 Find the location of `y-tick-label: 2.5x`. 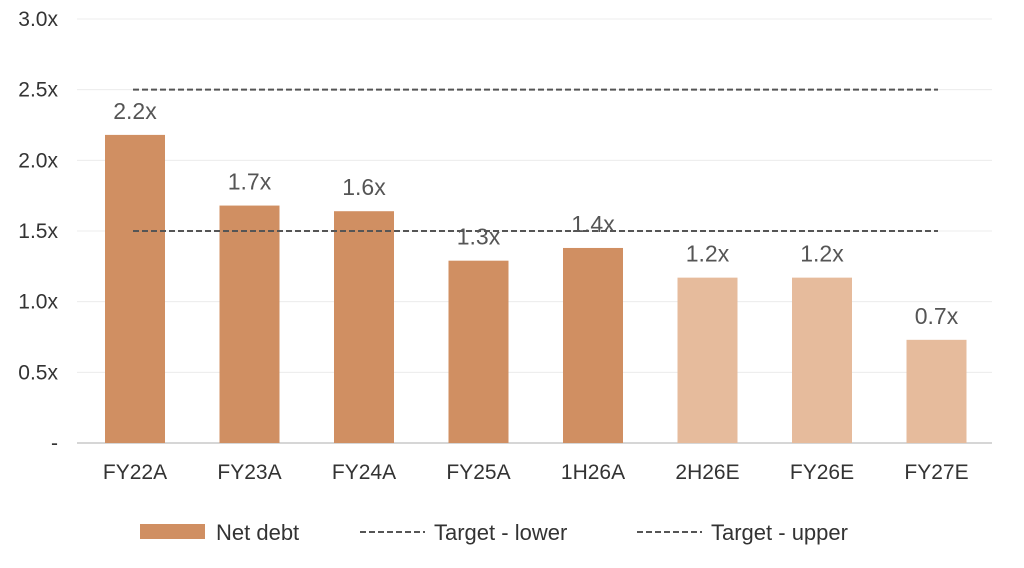

y-tick-label: 2.5x is located at coordinates (38, 90).